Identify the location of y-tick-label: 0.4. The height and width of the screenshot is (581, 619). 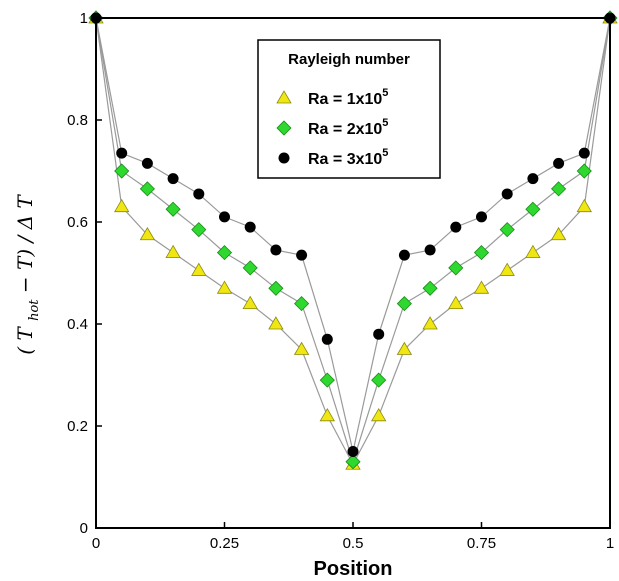
(77, 324).